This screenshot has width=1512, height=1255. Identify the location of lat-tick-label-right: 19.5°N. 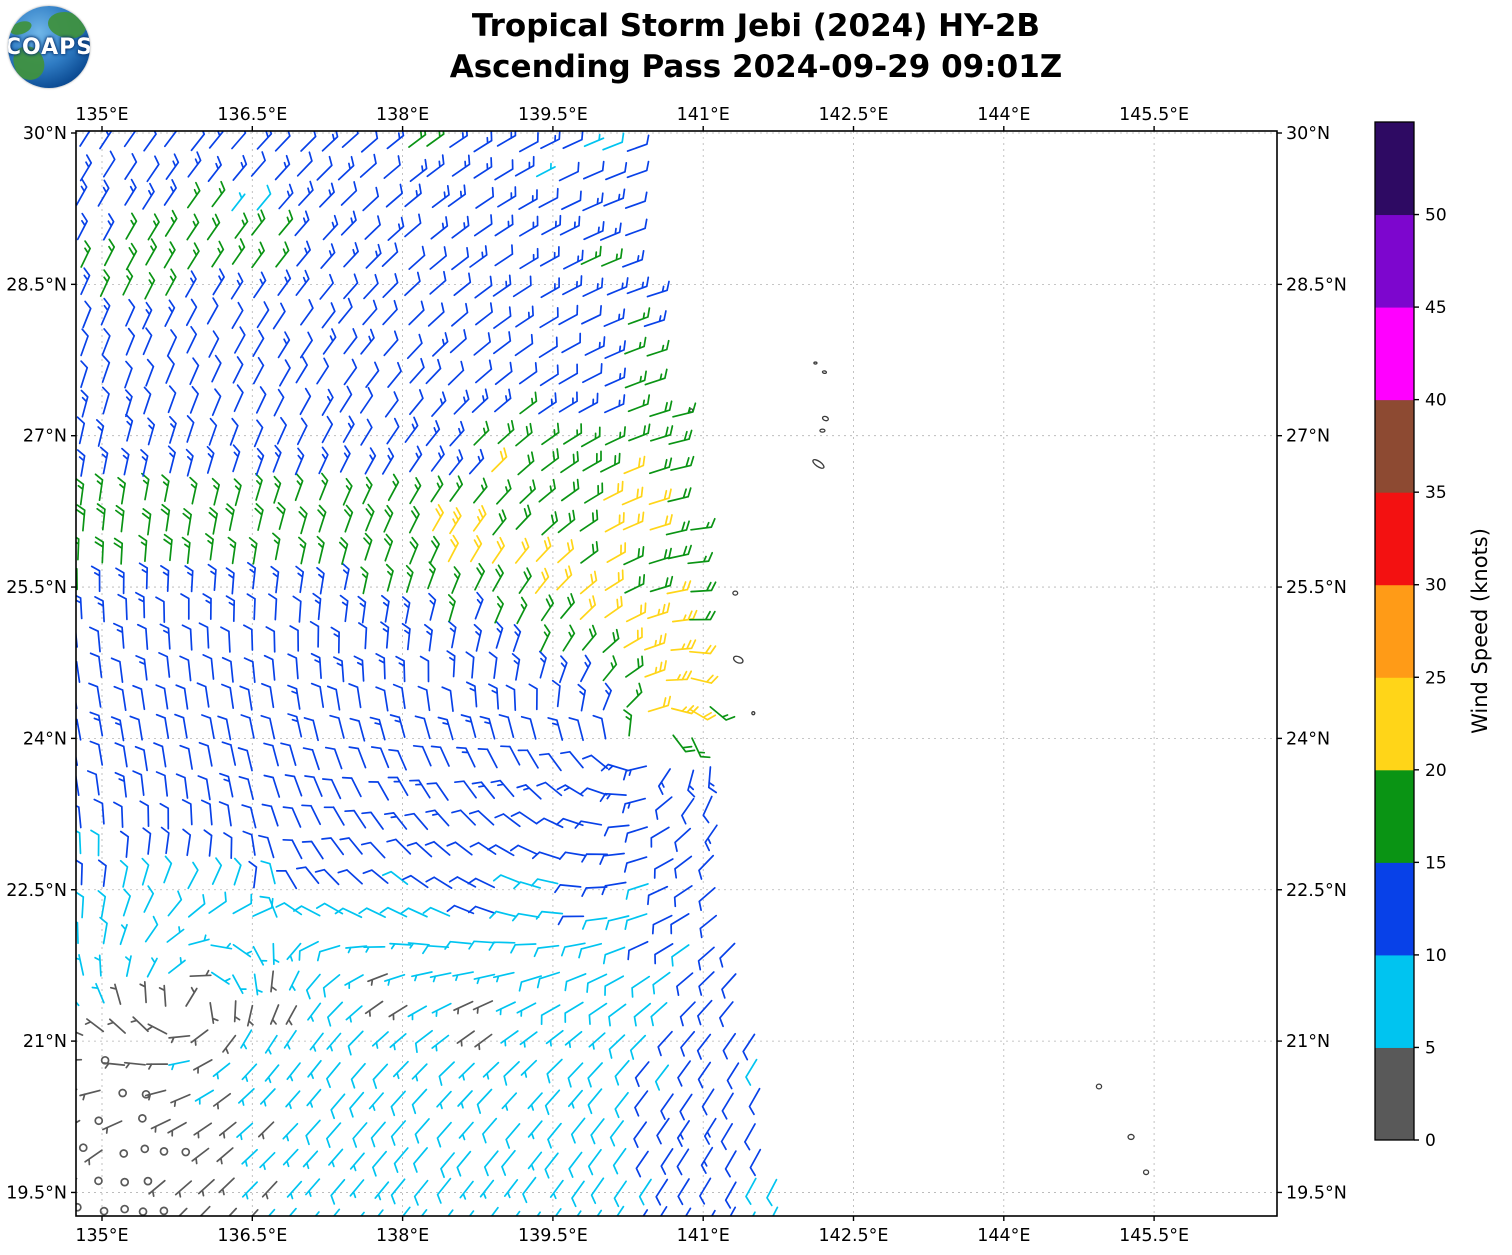
(1316, 1193).